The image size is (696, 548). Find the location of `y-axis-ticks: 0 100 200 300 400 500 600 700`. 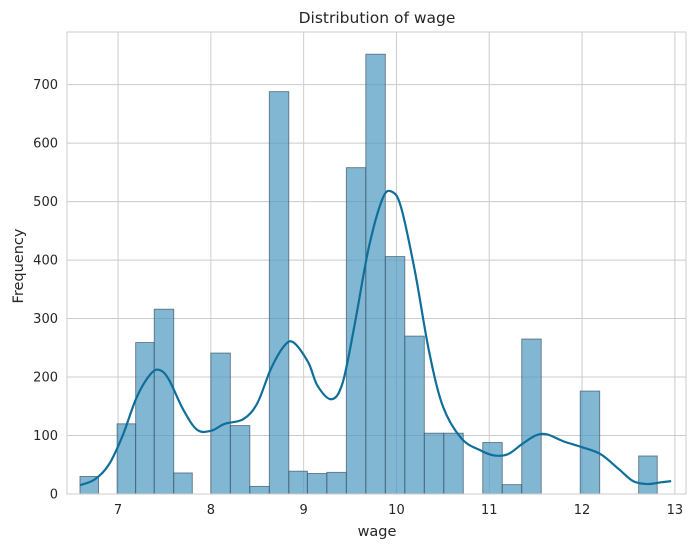

y-axis-ticks: 0 100 200 300 400 500 600 700 is located at coordinates (45, 290).